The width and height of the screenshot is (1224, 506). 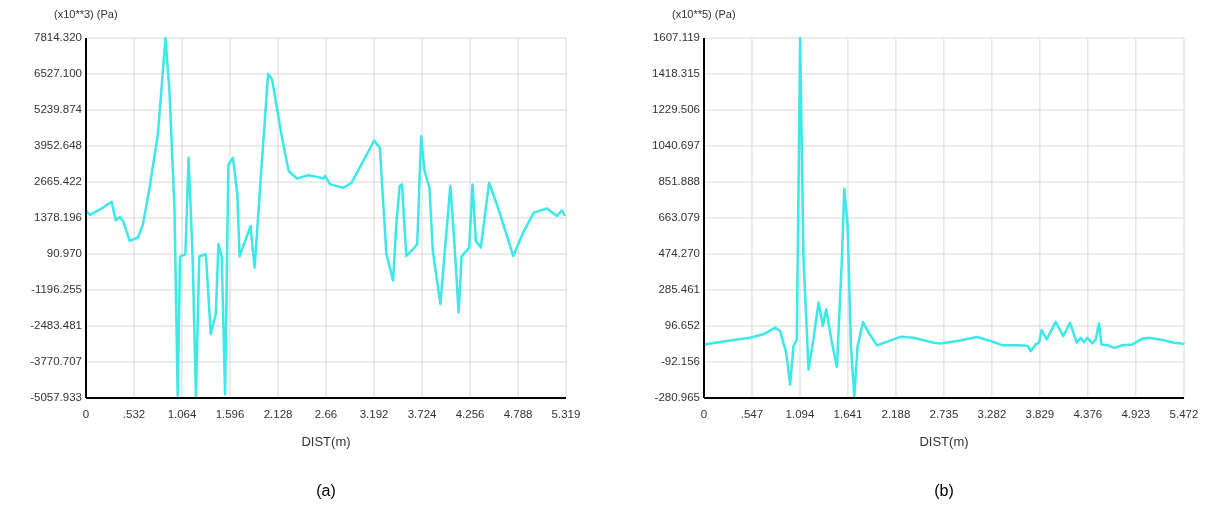 I want to click on x-tick-label: 2.128, so click(x=278, y=414).